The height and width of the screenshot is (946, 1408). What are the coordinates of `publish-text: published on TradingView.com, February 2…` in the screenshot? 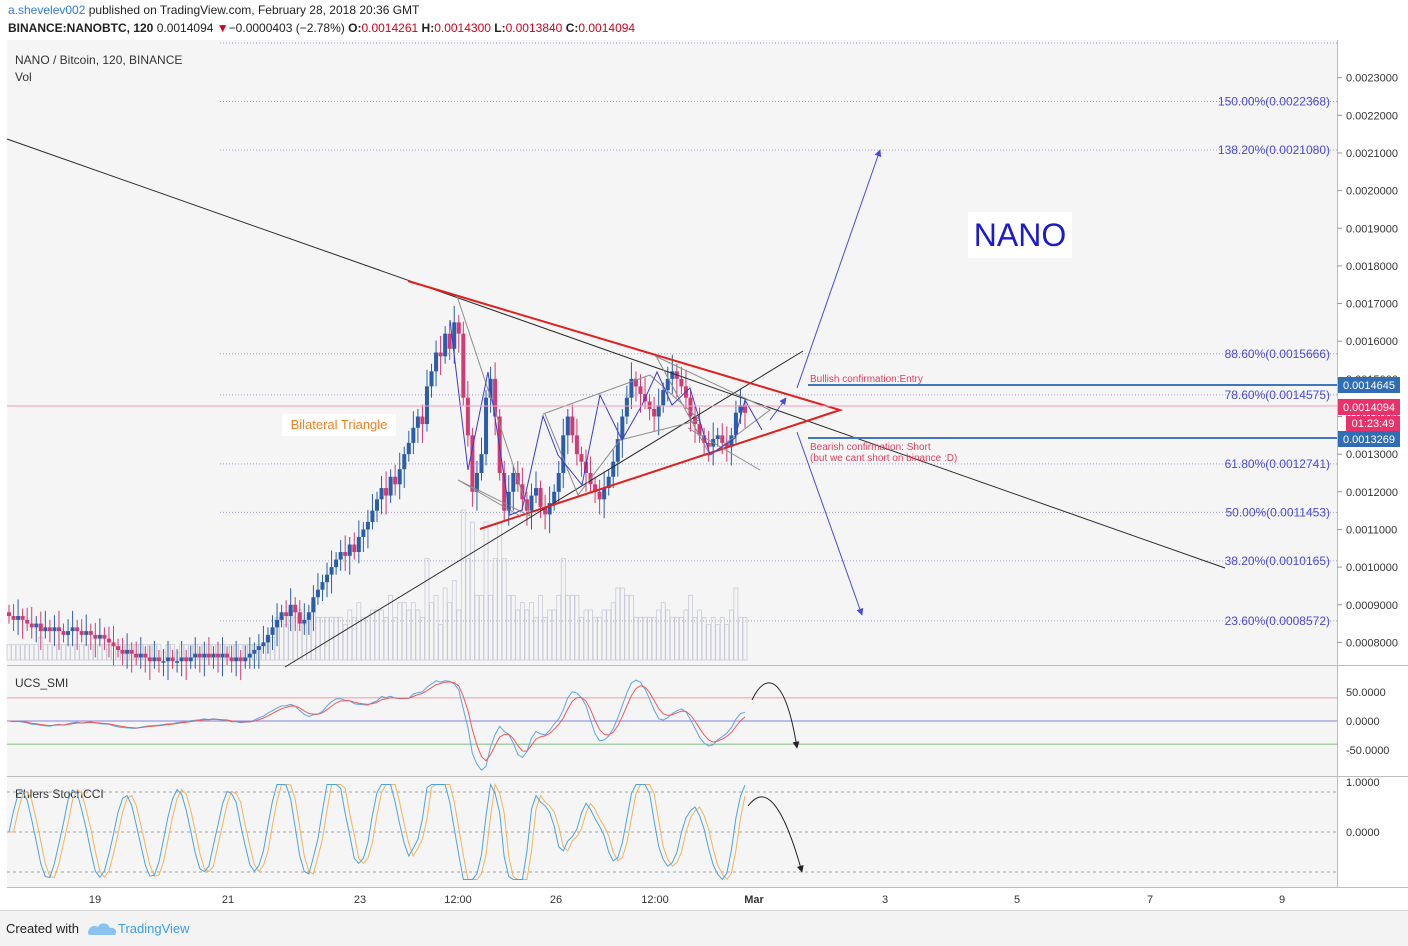 It's located at (252, 10).